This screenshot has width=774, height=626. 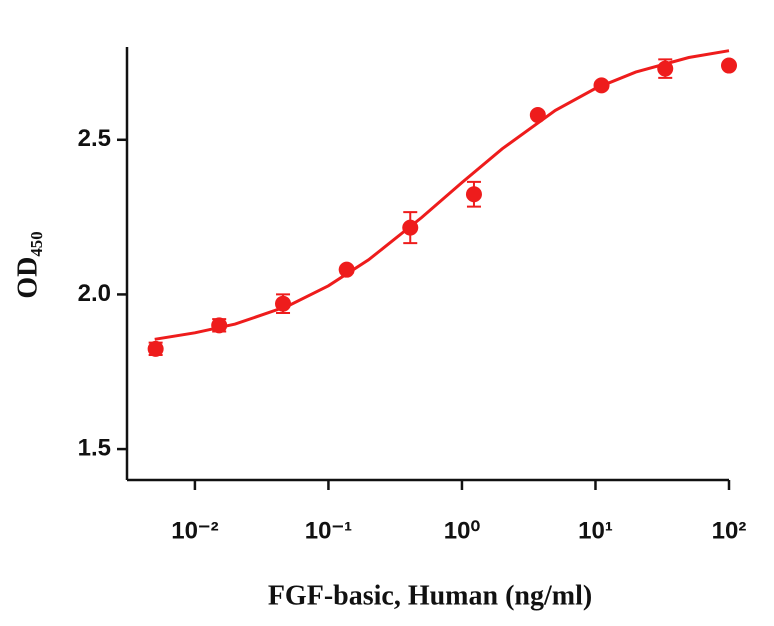 I want to click on y-tick-label: 2.5, so click(x=94, y=138).